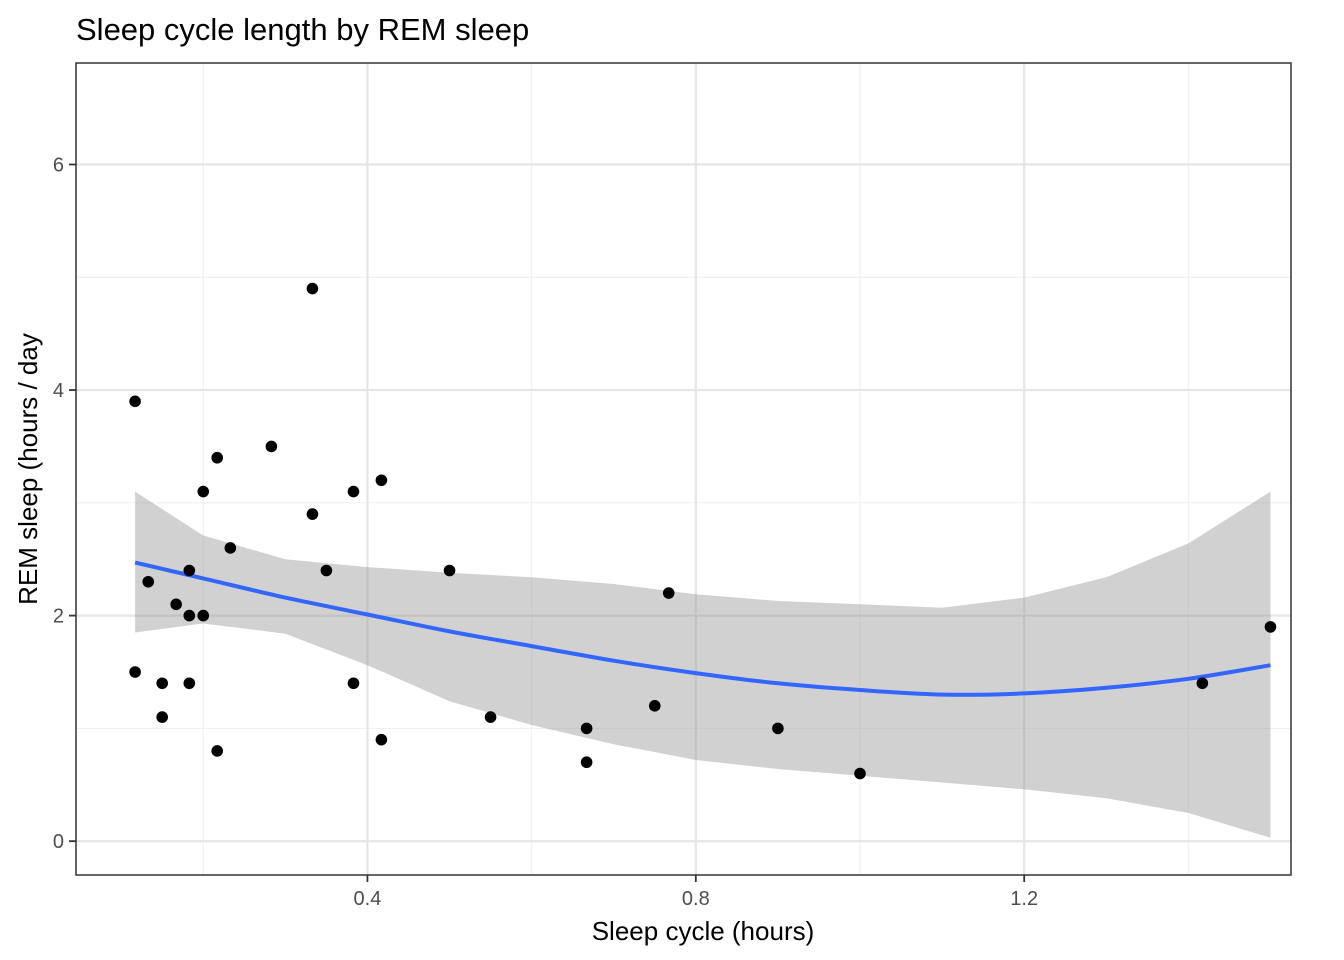  I want to click on y-tick-label: 0, so click(58, 842).